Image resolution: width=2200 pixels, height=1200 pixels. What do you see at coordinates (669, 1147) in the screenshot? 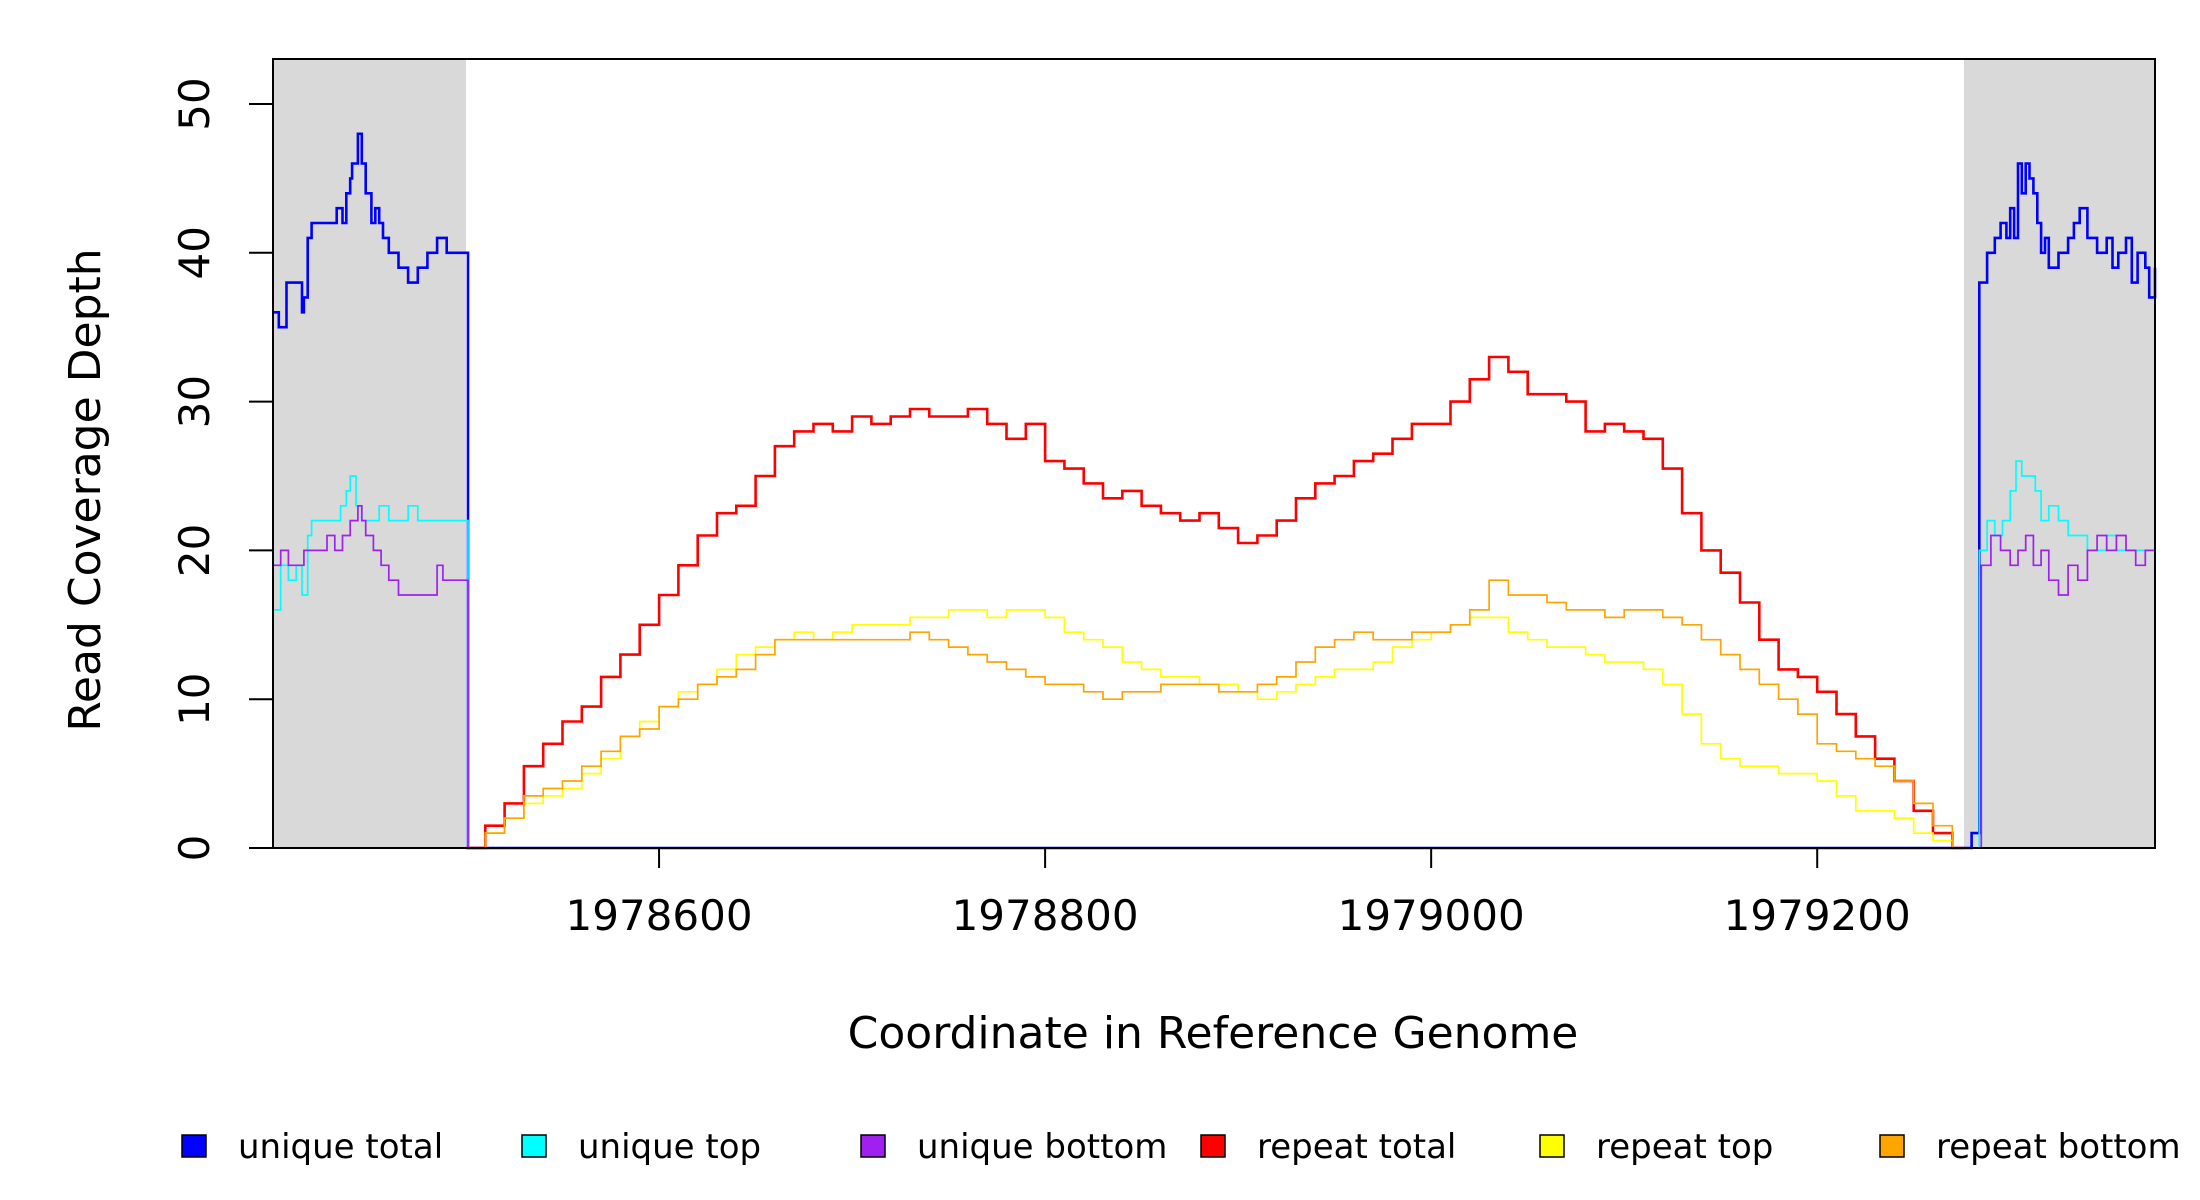
I see `legend-label-unique-top: unique top` at bounding box center [669, 1147].